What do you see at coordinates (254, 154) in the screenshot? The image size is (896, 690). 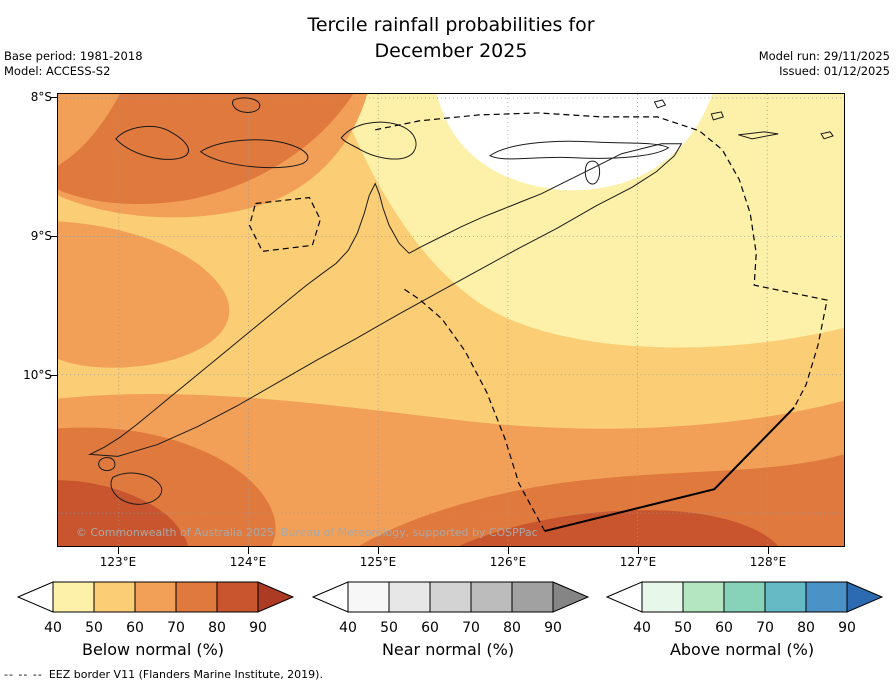 I see `alor-island-outline` at bounding box center [254, 154].